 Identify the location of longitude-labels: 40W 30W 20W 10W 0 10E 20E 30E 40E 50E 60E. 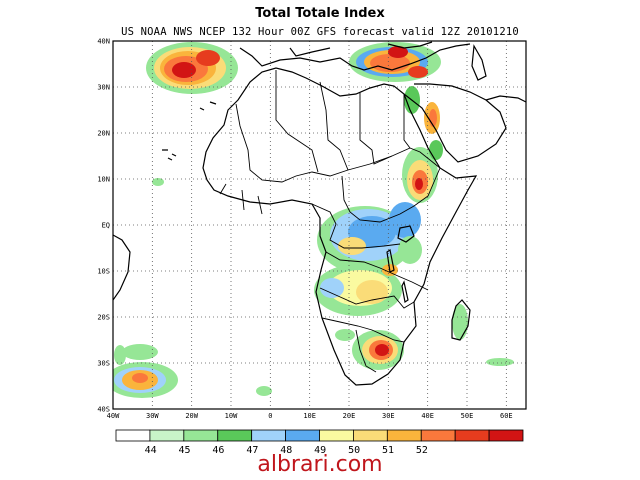
(310, 416).